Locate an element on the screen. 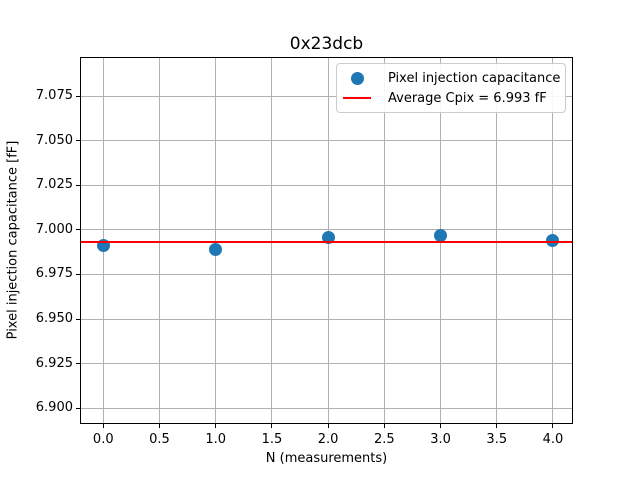 The height and width of the screenshot is (480, 640). legend-entry-average: Average Cpix = 6.993 fF is located at coordinates (450, 98).